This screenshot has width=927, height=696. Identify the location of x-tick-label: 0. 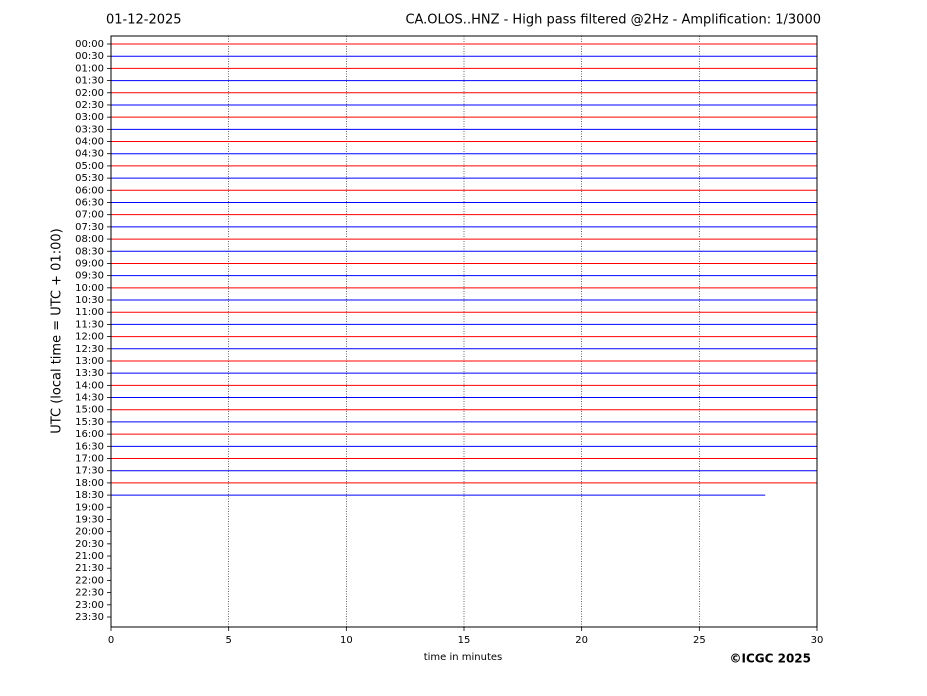
(111, 640).